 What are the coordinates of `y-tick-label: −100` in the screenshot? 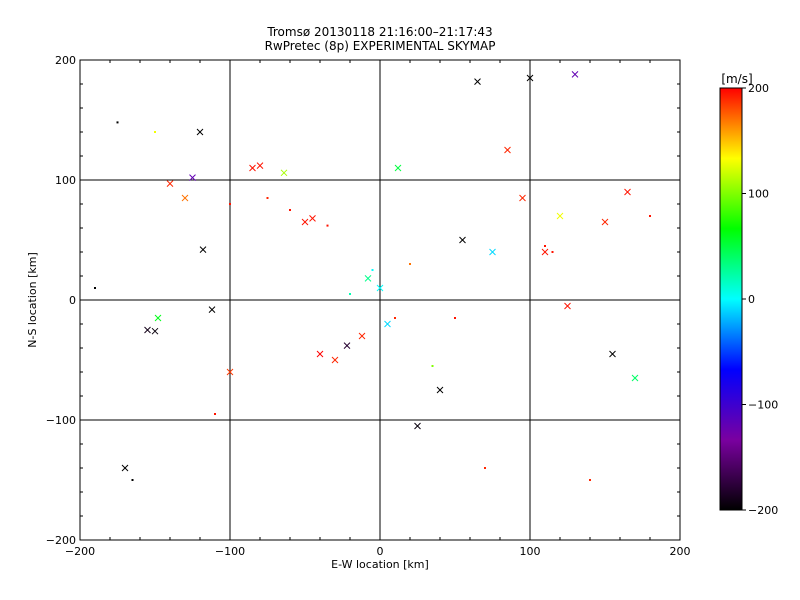 It's located at (61, 420).